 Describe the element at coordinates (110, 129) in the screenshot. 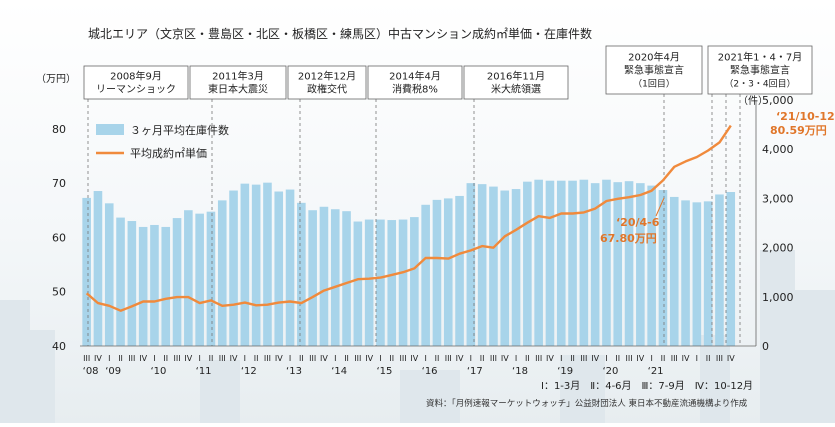

I see `legend-swatch-inventory` at that location.